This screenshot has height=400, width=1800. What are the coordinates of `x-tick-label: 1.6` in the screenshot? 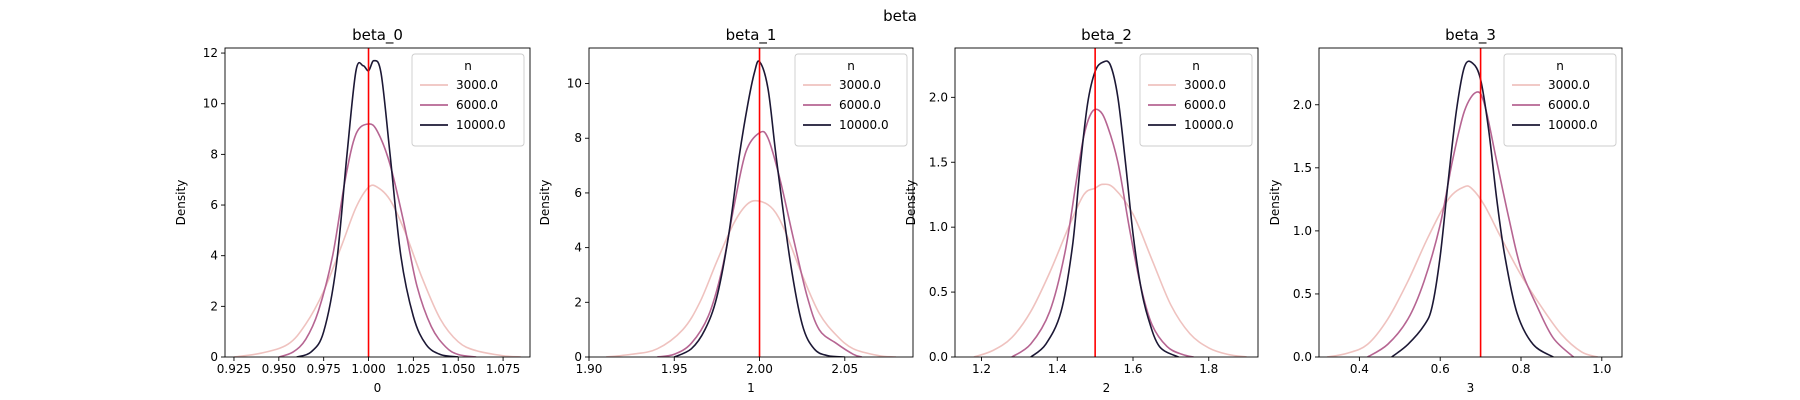 It's located at (1132, 369).